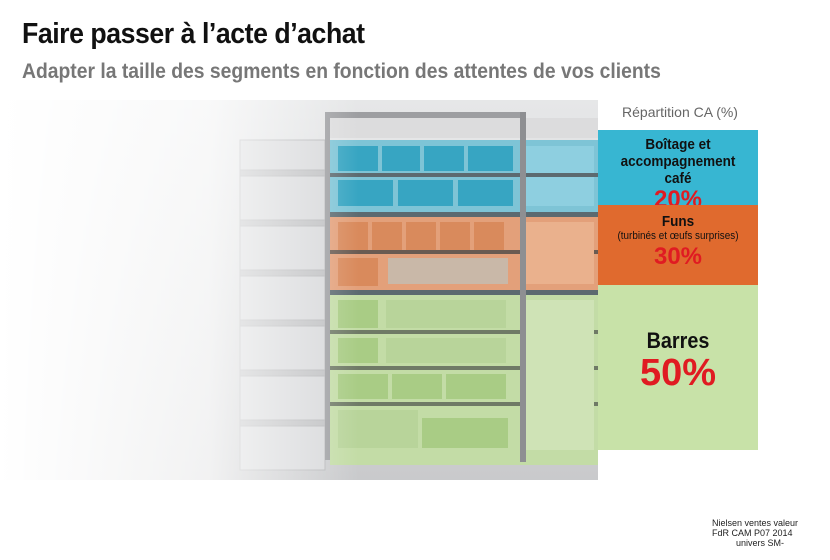 The height and width of the screenshot is (560, 830). I want to click on source-line-3: univers SM-, so click(760, 543).